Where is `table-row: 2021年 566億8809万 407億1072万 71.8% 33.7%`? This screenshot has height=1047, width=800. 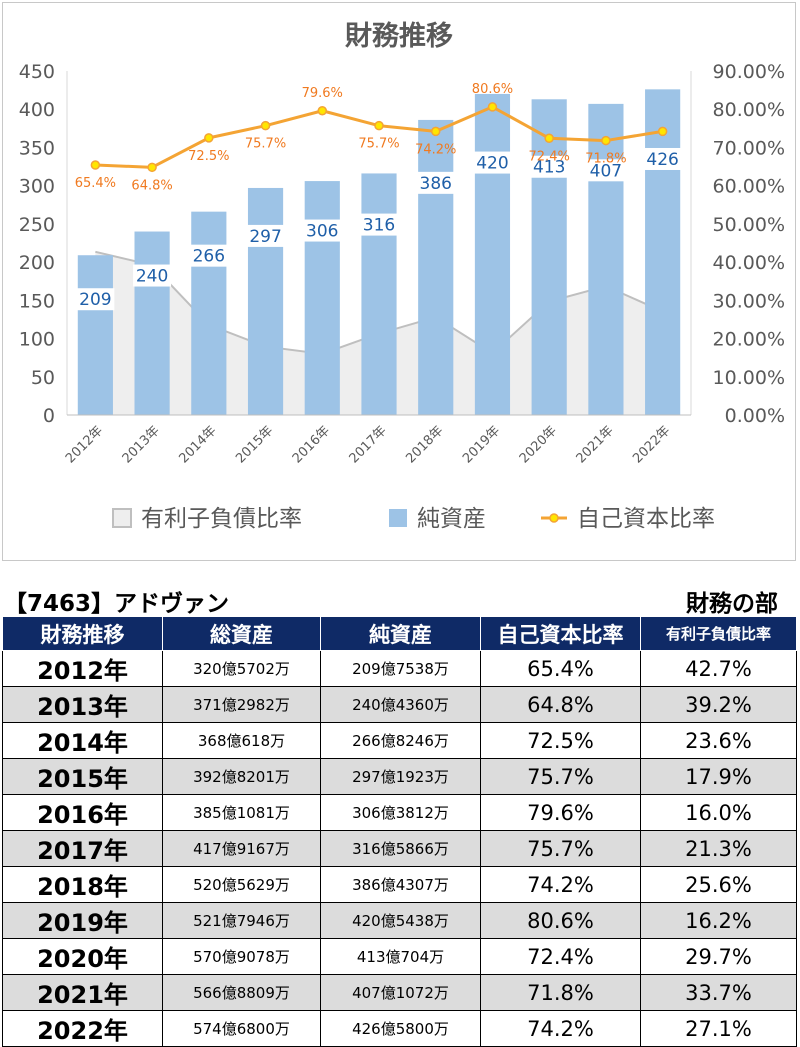
table-row: 2021年 566億8809万 407億1072万 71.8% 33.7% is located at coordinates (399, 992).